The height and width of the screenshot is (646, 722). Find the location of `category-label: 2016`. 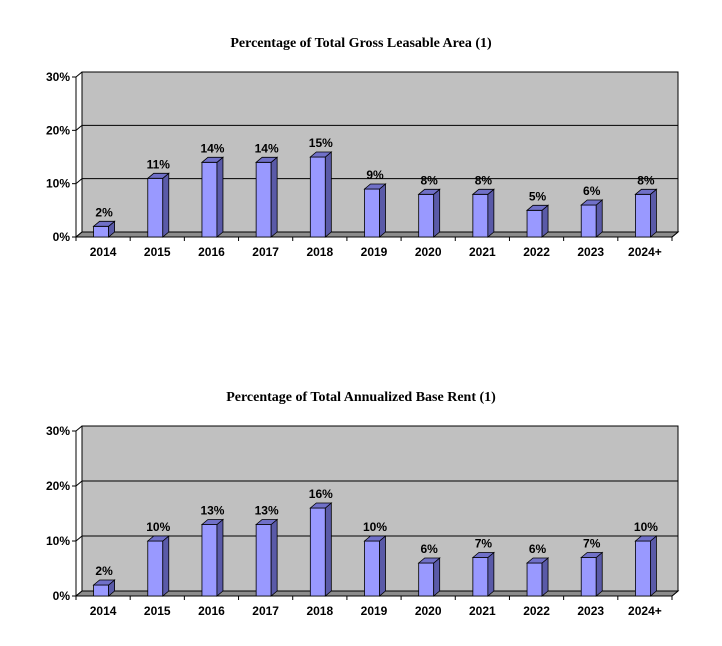

category-label: 2016 is located at coordinates (211, 611).